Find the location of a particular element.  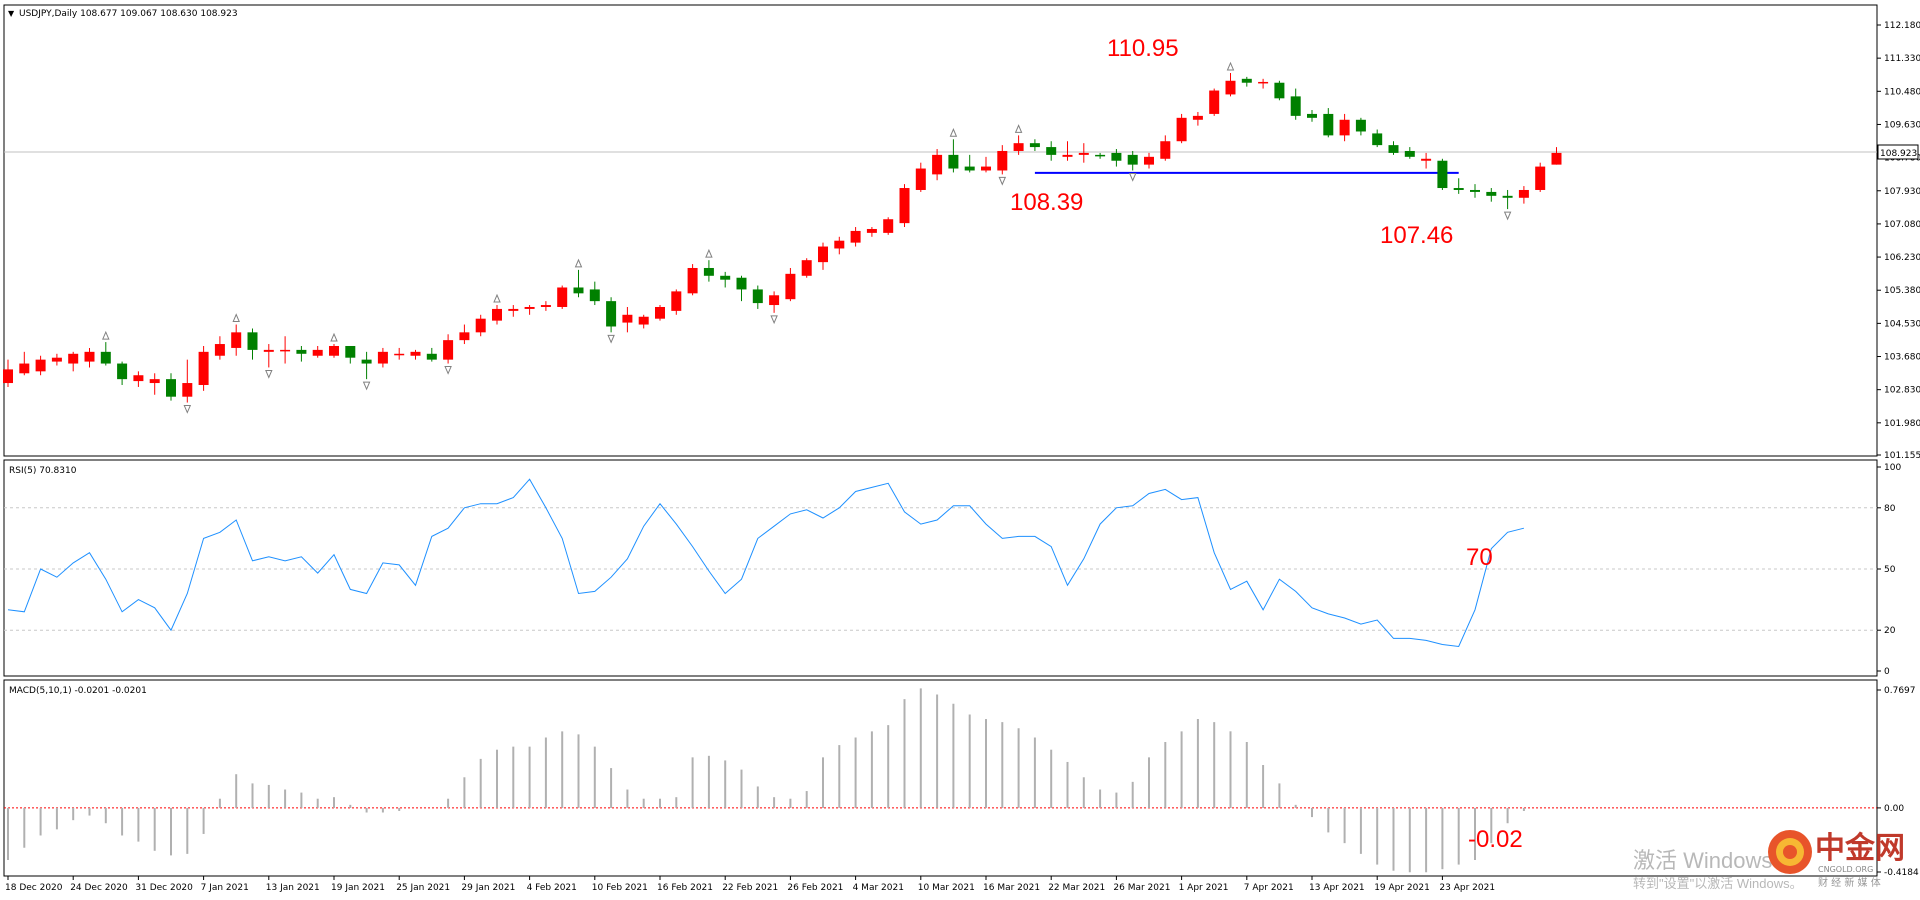

rsi-tick-label: 100 is located at coordinates (1892, 468).